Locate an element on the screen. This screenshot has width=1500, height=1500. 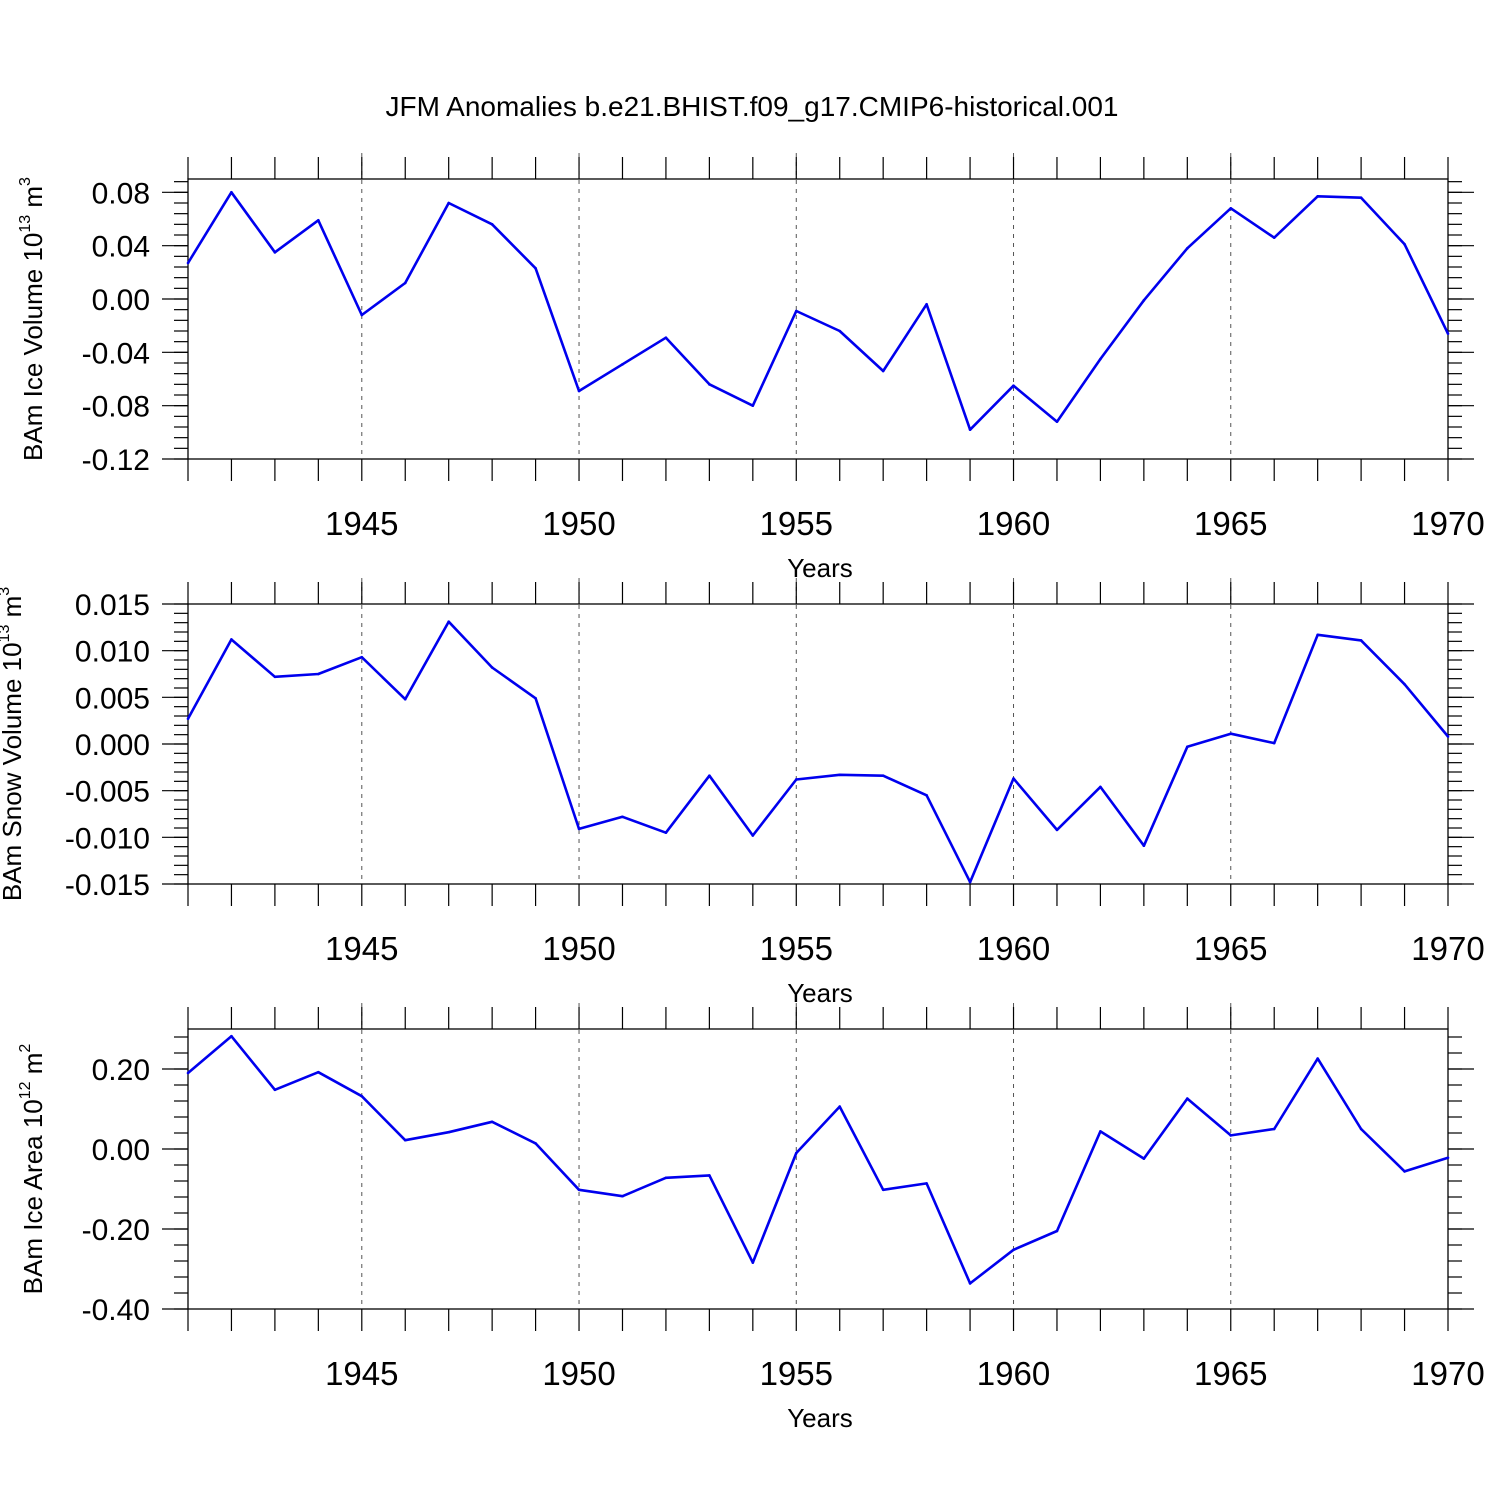
y-tick-label: -0.010 is located at coordinates (107, 838).